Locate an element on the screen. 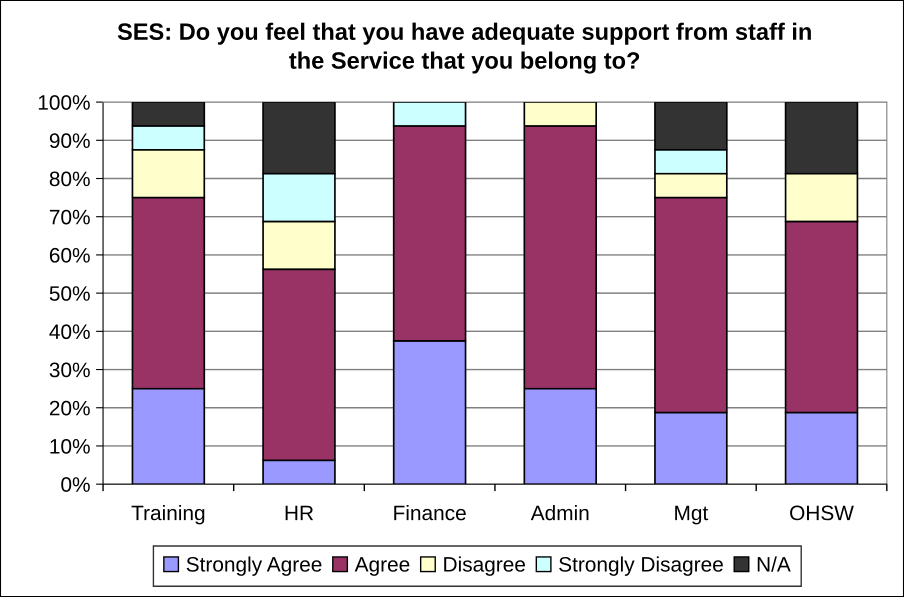 The width and height of the screenshot is (904, 597). y-tick-label: 50% is located at coordinates (70, 293).